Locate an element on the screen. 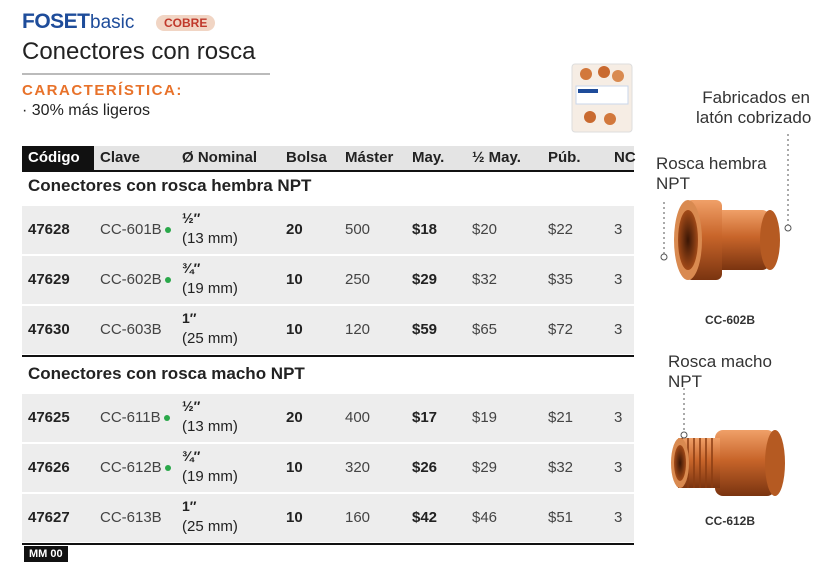 Image resolution: width=834 pixels, height=576 pixels. half: $65 is located at coordinates (485, 329).